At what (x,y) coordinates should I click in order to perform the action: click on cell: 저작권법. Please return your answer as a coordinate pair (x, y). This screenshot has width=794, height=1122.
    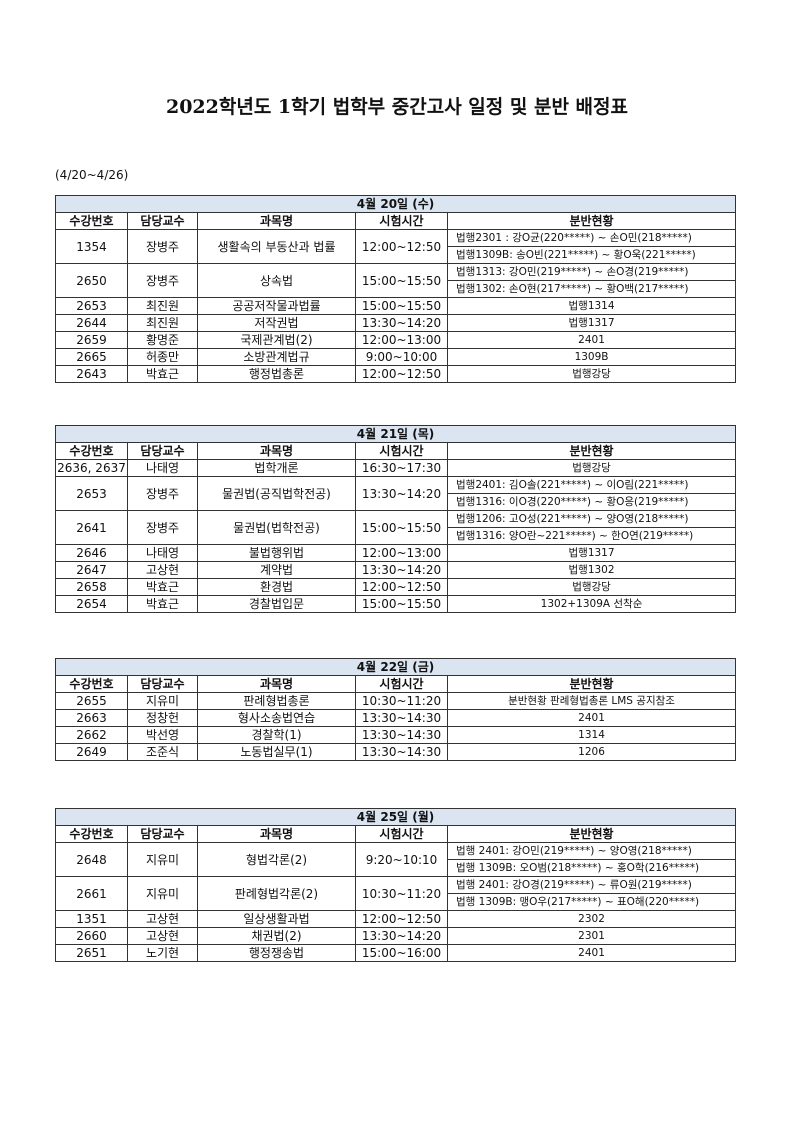
    Looking at the image, I should click on (276, 323).